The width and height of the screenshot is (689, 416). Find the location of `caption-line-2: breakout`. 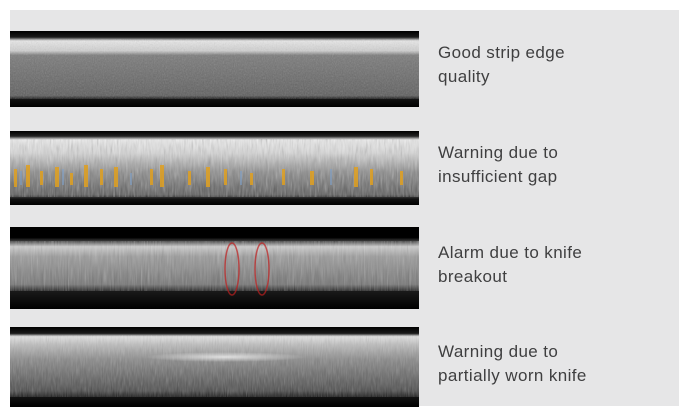

caption-line-2: breakout is located at coordinates (473, 276).